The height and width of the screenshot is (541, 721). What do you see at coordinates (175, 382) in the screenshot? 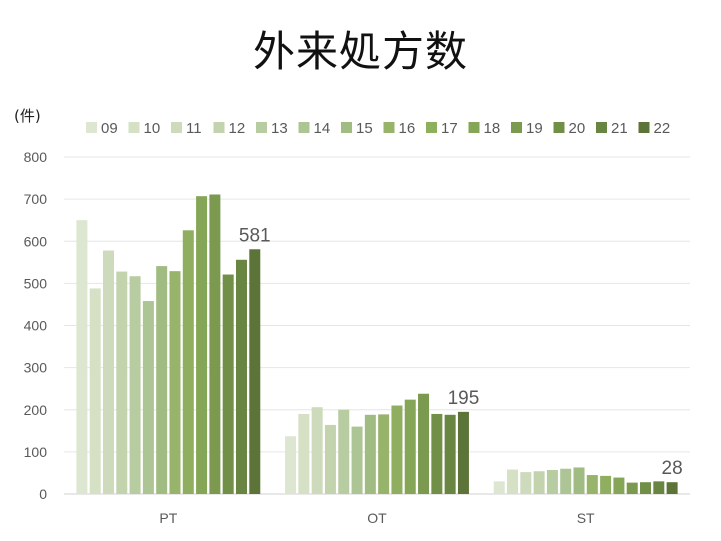
I see `bar-16-PT` at bounding box center [175, 382].